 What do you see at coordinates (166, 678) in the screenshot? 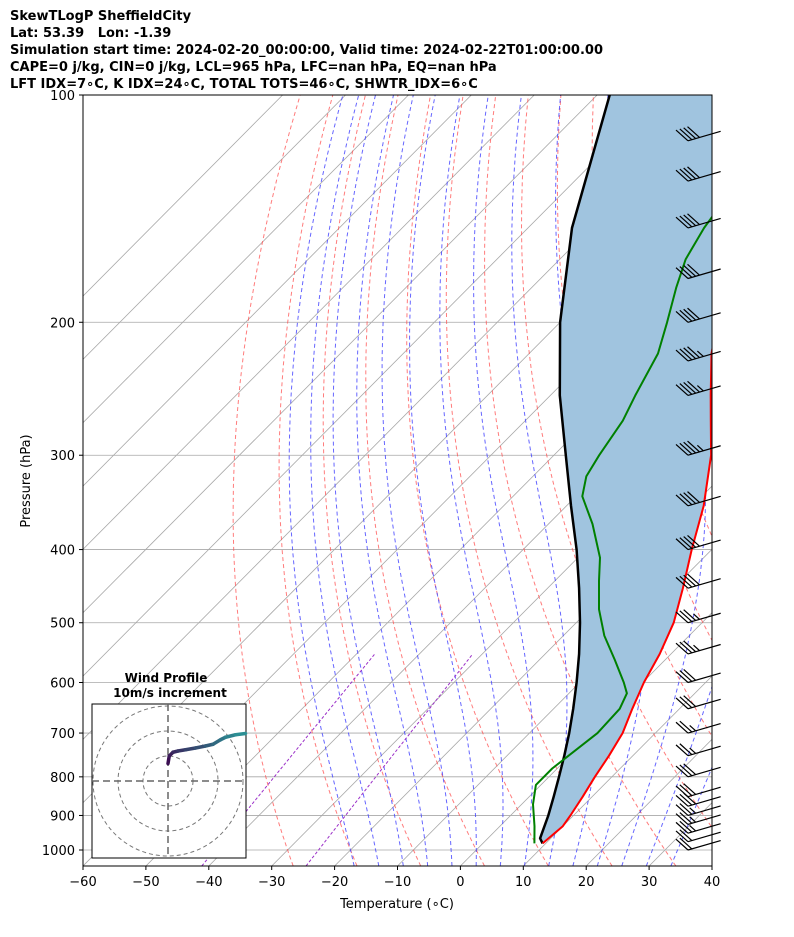
I see `hodograph-title: Wind Profile` at bounding box center [166, 678].